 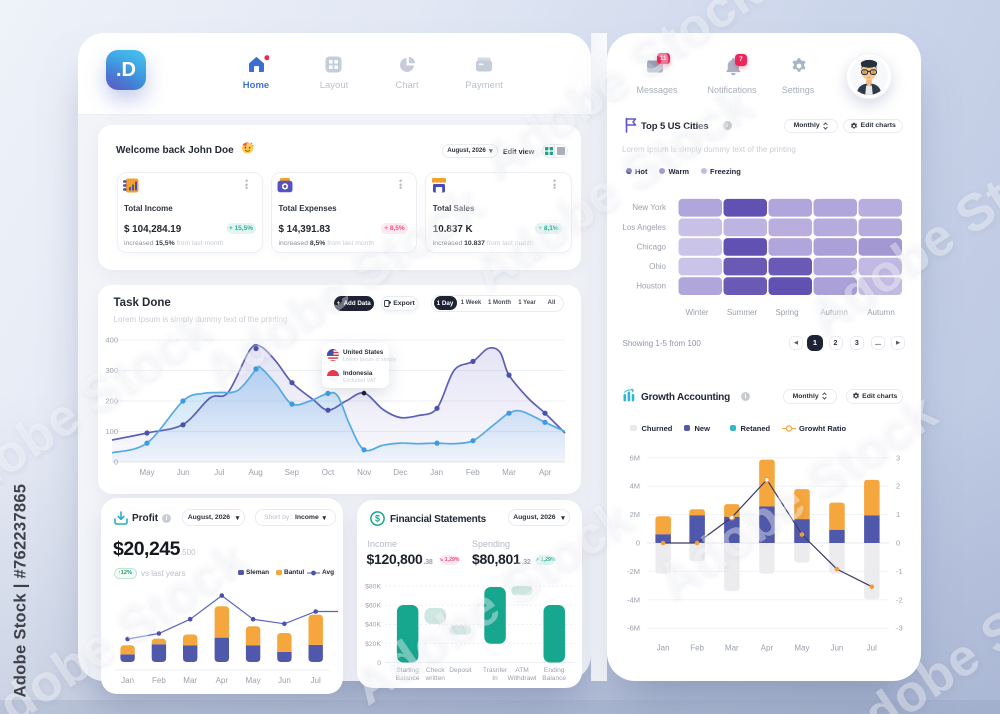 I want to click on svg-text: $80K, so click(x=373, y=587).